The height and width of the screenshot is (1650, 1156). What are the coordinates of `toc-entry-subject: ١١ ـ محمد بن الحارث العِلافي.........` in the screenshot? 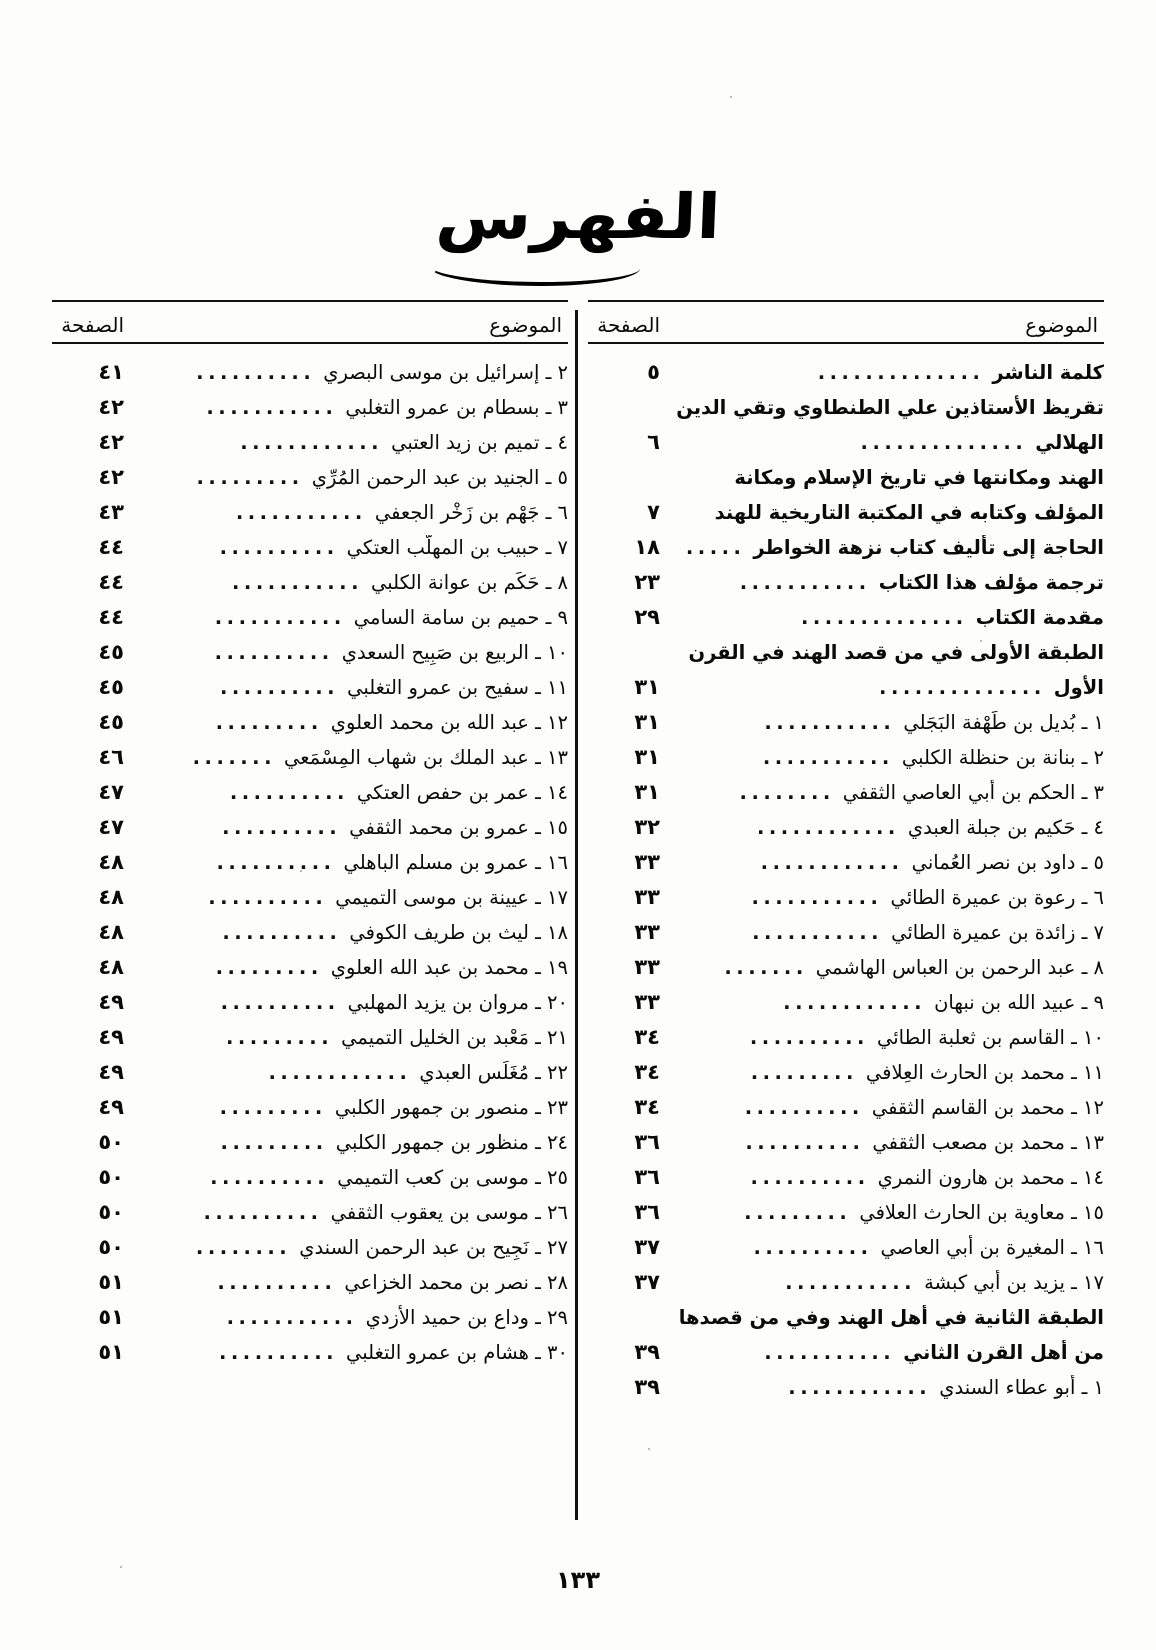 It's located at (883, 1073).